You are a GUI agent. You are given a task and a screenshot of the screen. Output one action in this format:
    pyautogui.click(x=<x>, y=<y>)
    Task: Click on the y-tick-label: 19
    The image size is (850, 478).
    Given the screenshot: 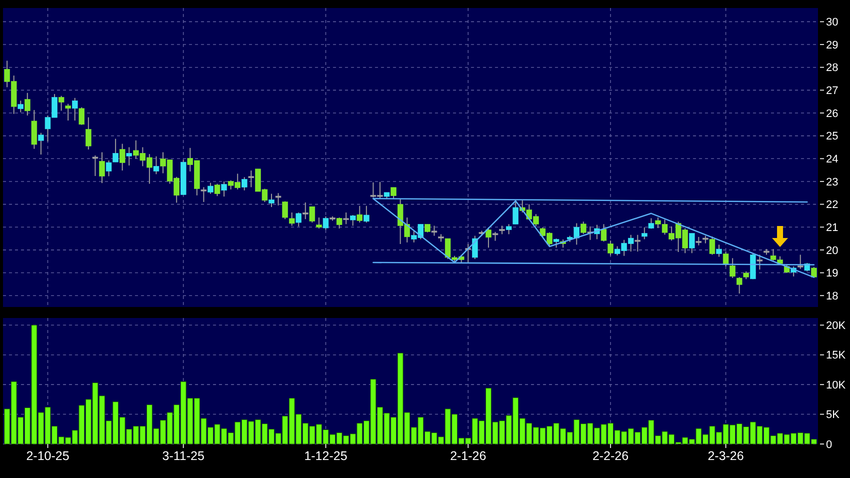 What is the action you would take?
    pyautogui.click(x=832, y=274)
    